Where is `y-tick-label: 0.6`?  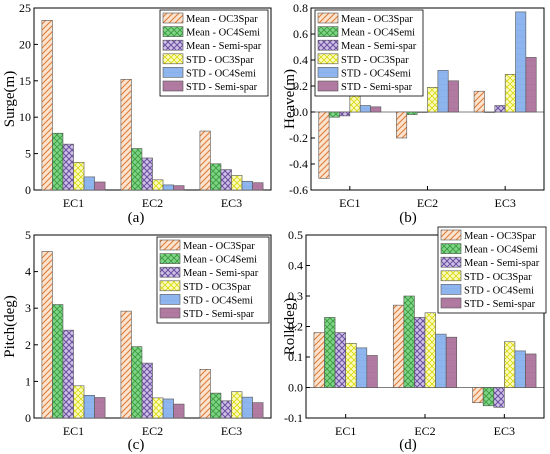 y-tick-label: 0.6 is located at coordinates (300, 34).